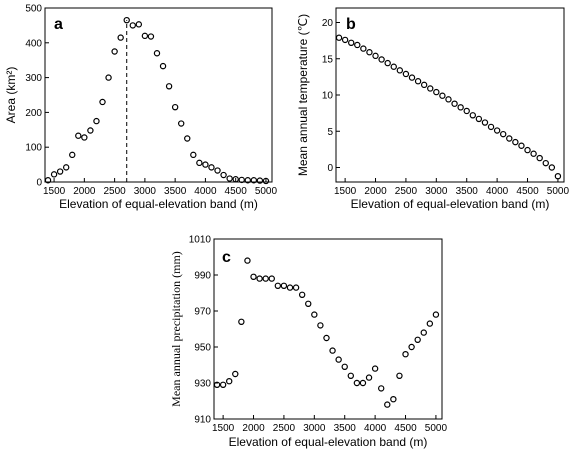  What do you see at coordinates (202, 420) in the screenshot?
I see `panel-c-y-tick-label: 910` at bounding box center [202, 420].